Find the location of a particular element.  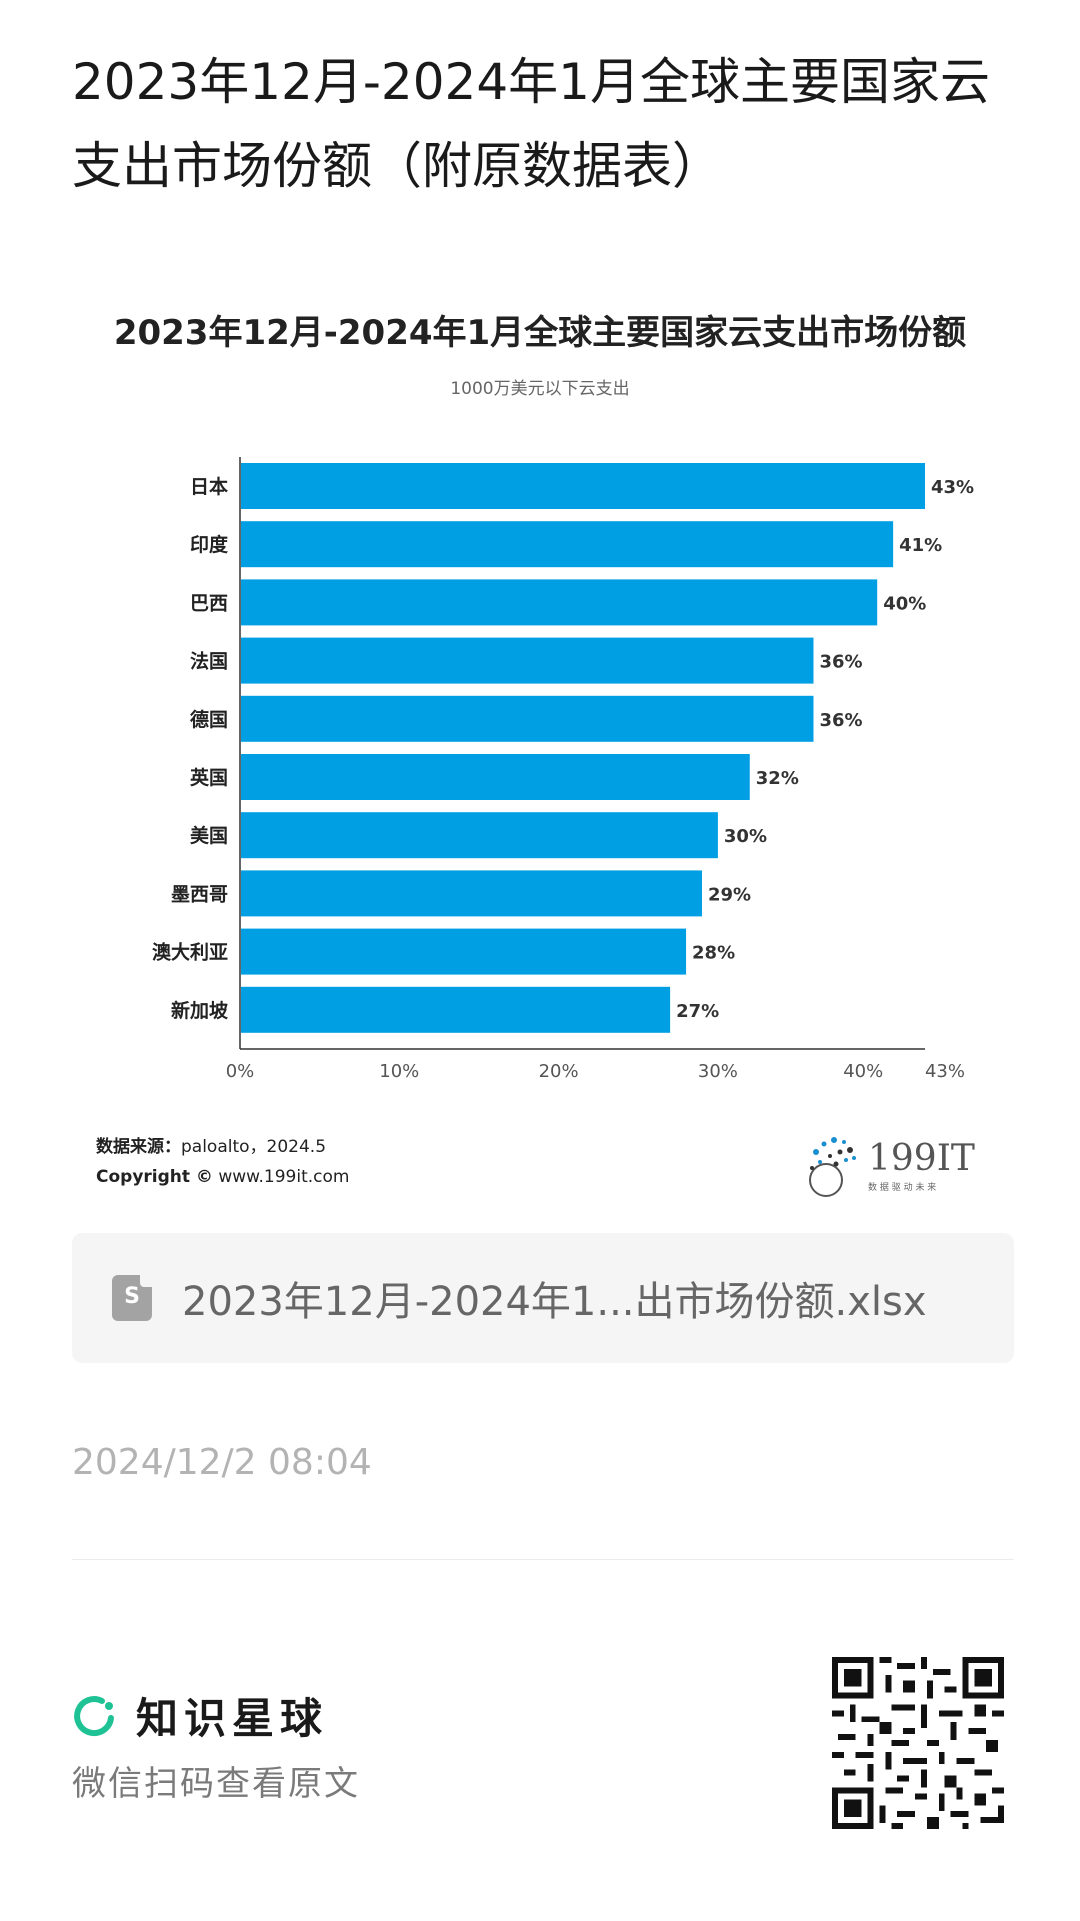

category-label: 巴西 is located at coordinates (209, 603).